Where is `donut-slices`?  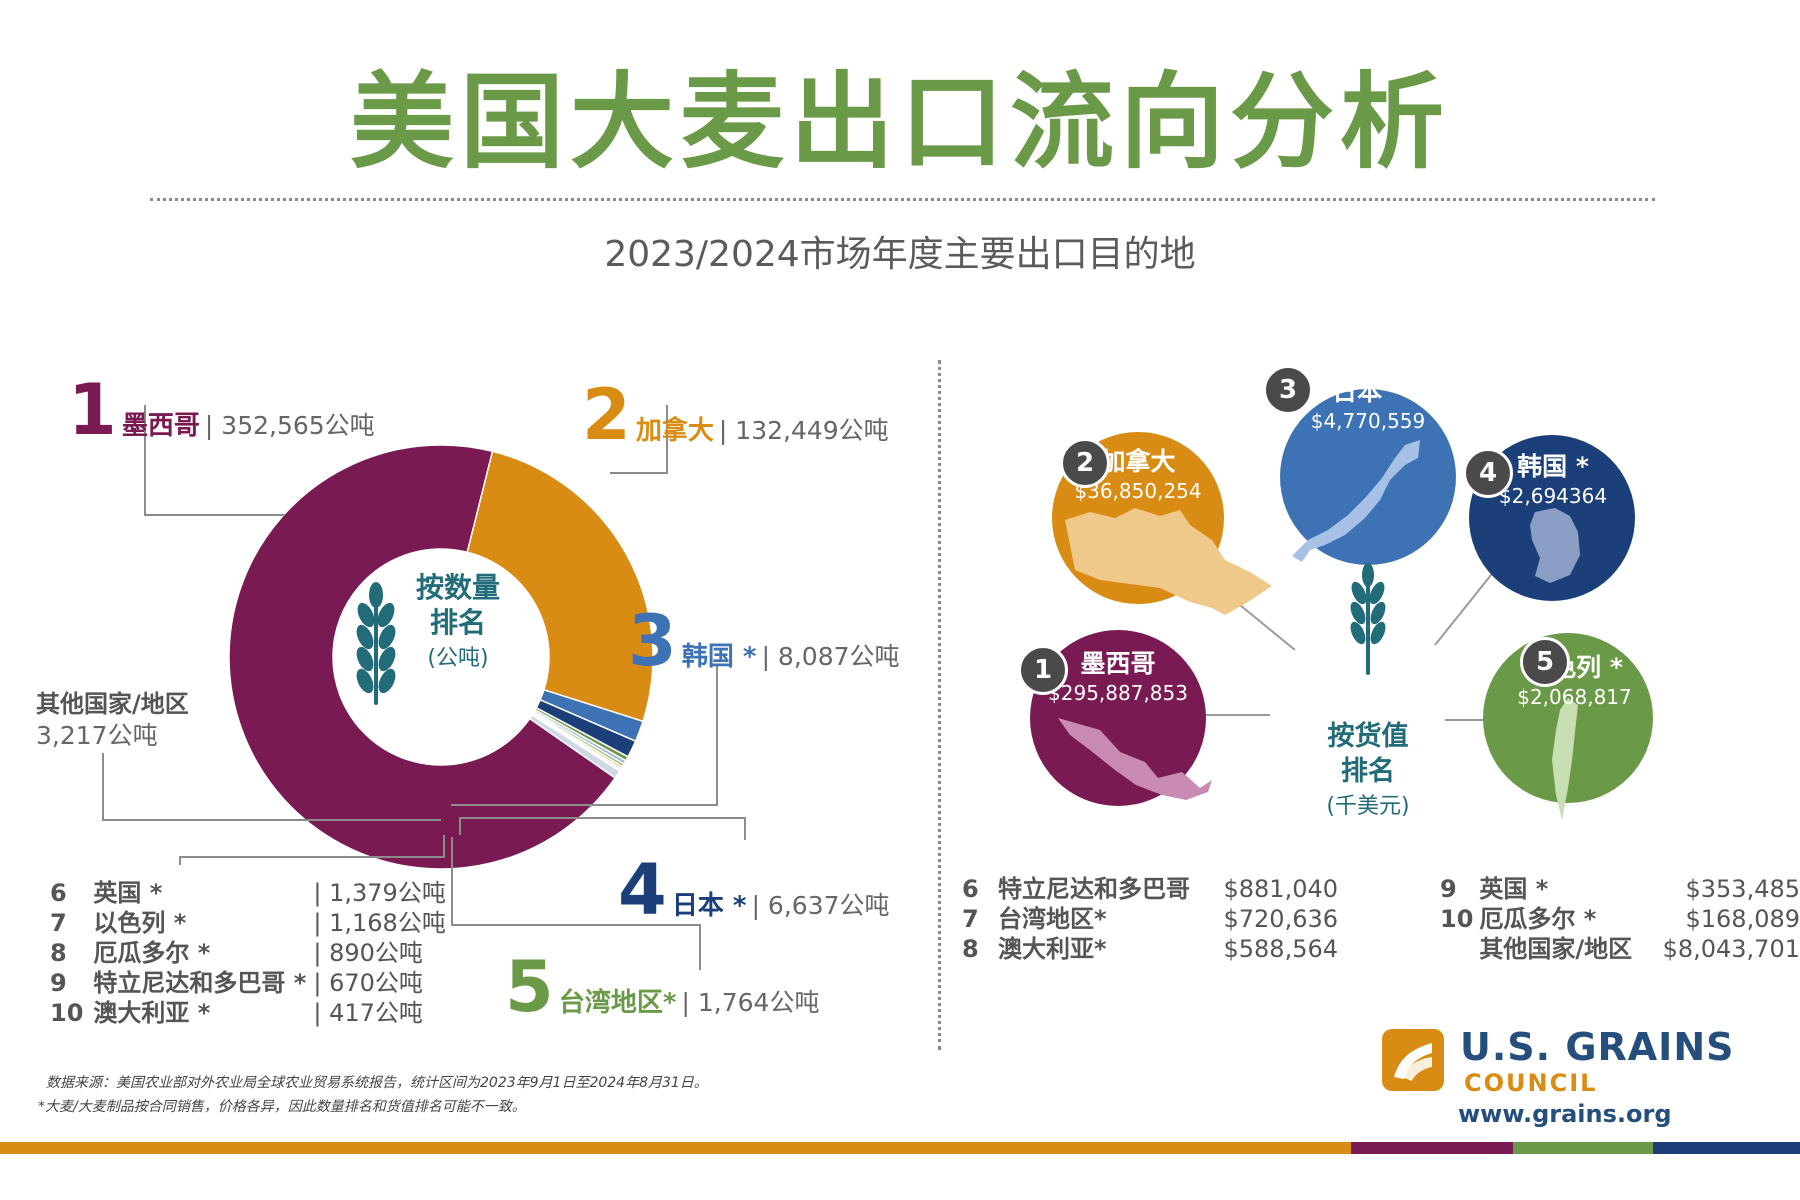
donut-slices is located at coordinates (441, 657).